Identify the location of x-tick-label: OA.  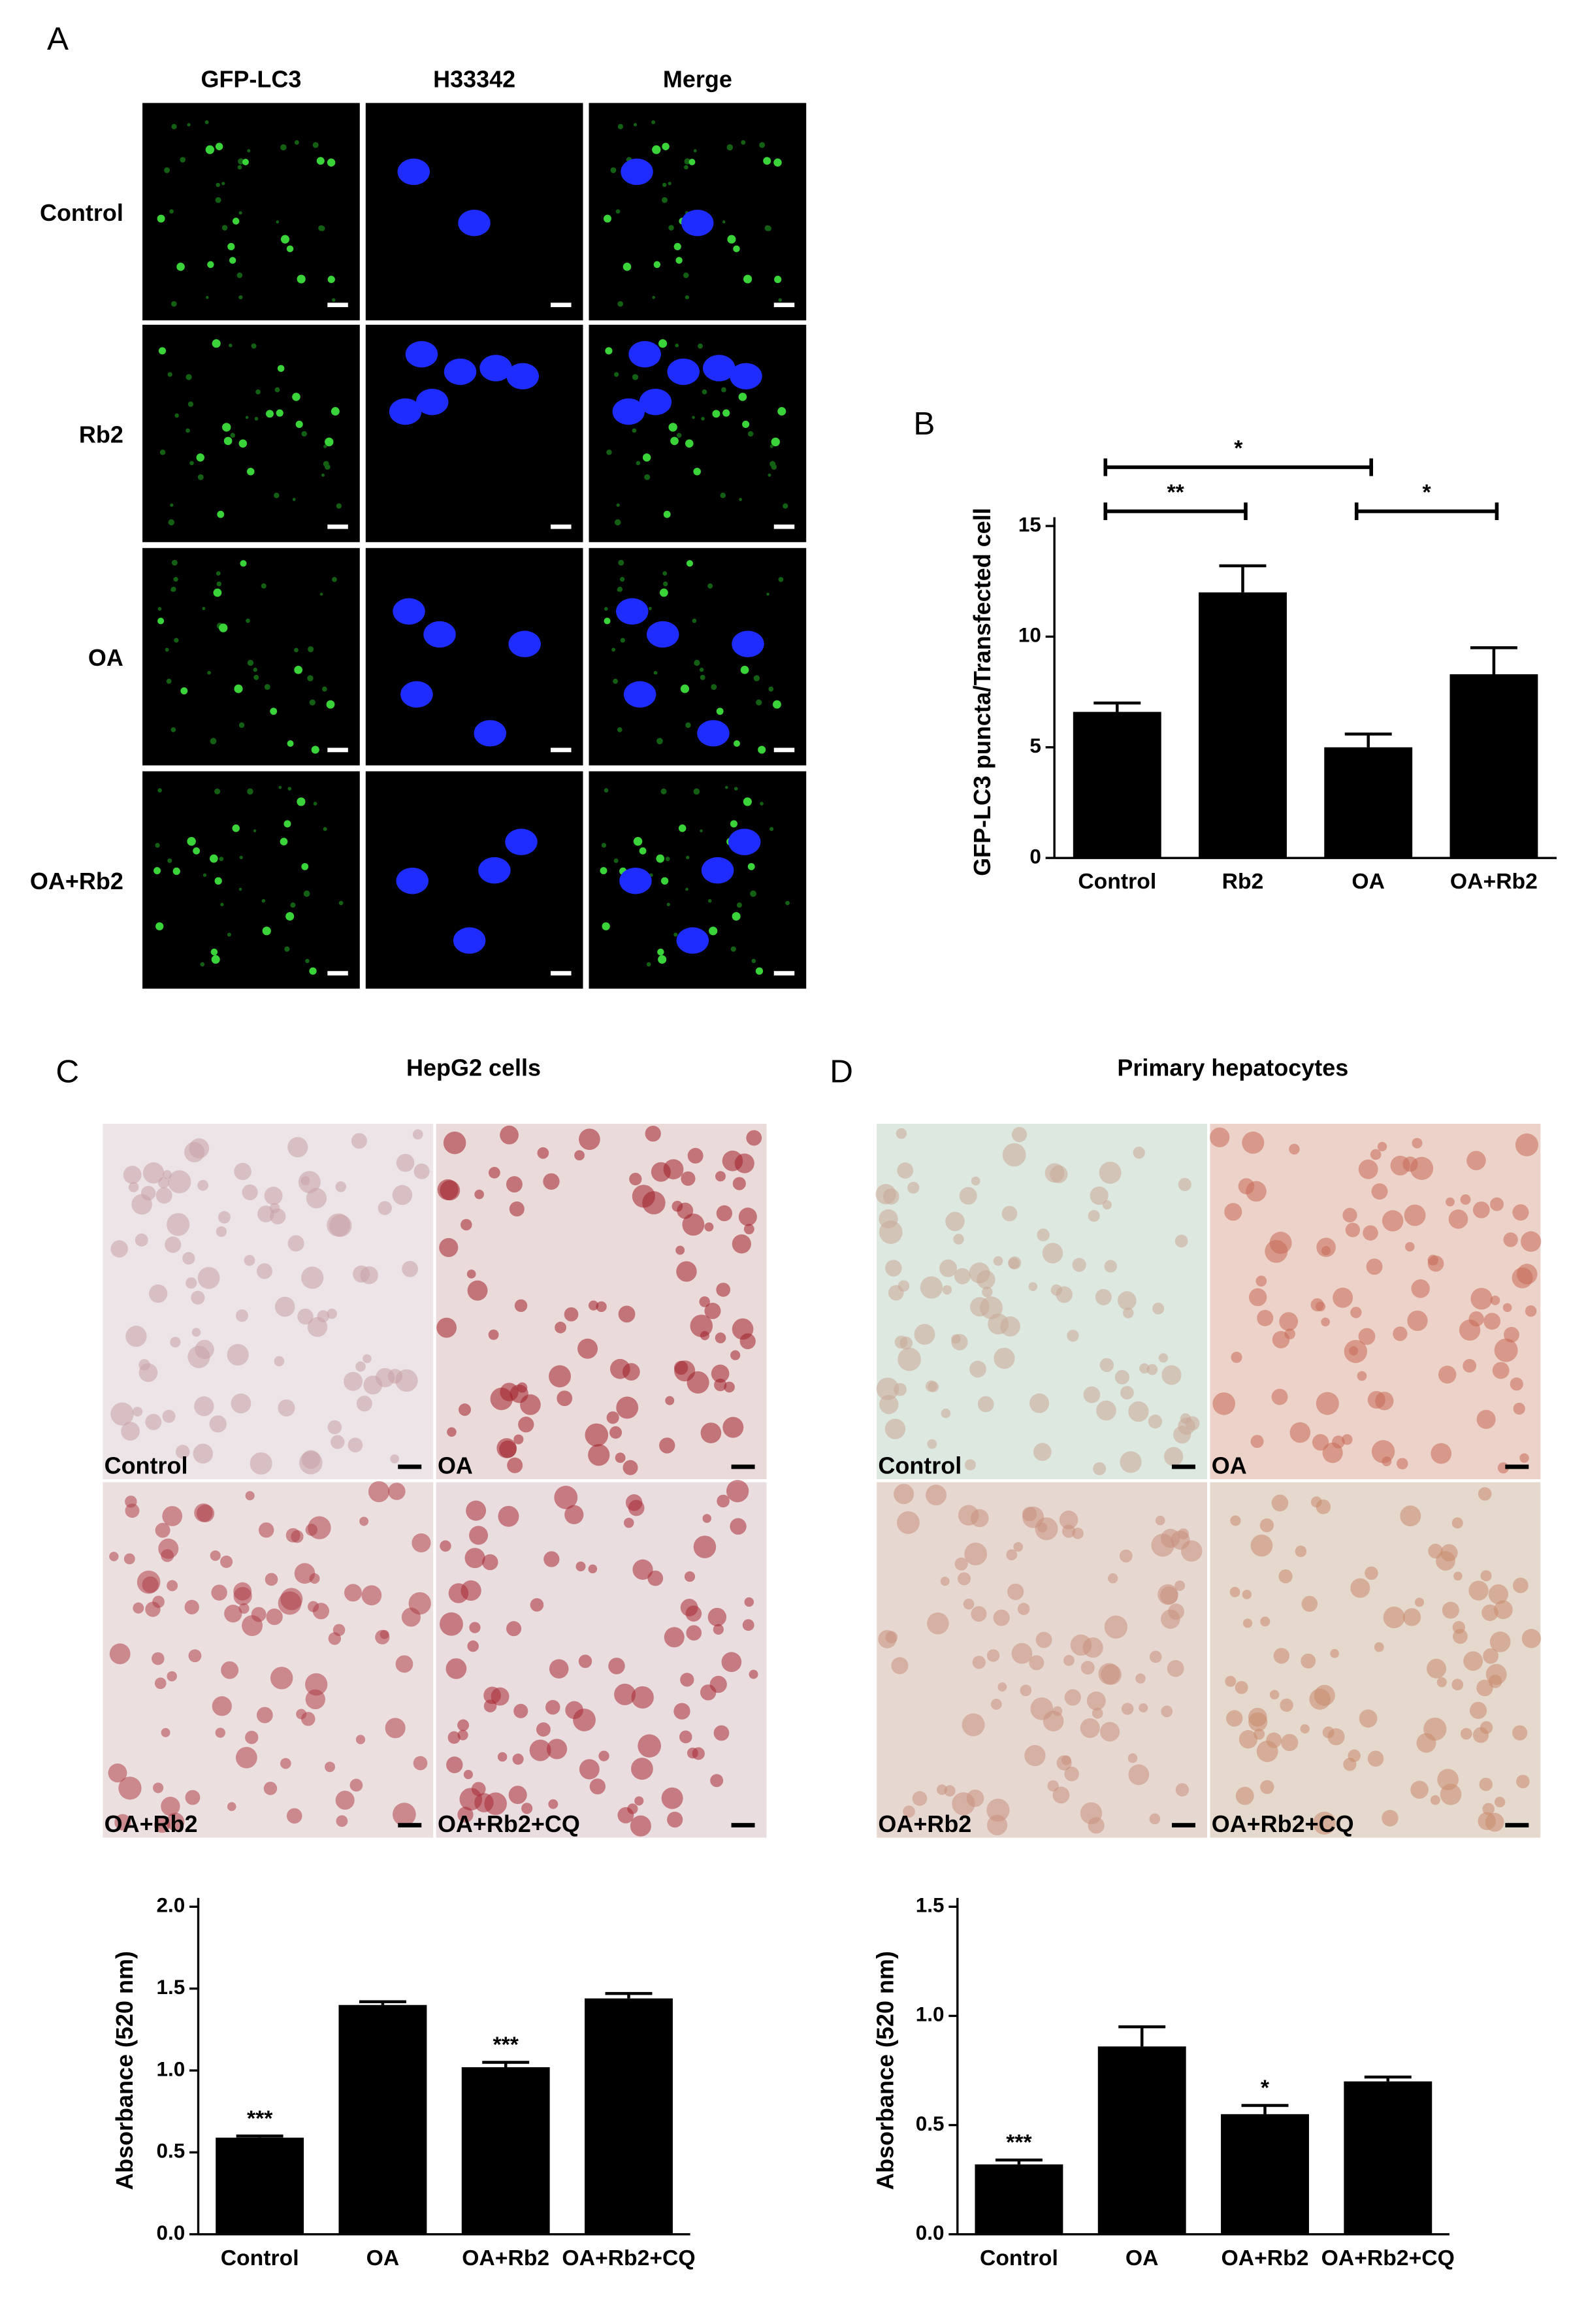
(1142, 2258).